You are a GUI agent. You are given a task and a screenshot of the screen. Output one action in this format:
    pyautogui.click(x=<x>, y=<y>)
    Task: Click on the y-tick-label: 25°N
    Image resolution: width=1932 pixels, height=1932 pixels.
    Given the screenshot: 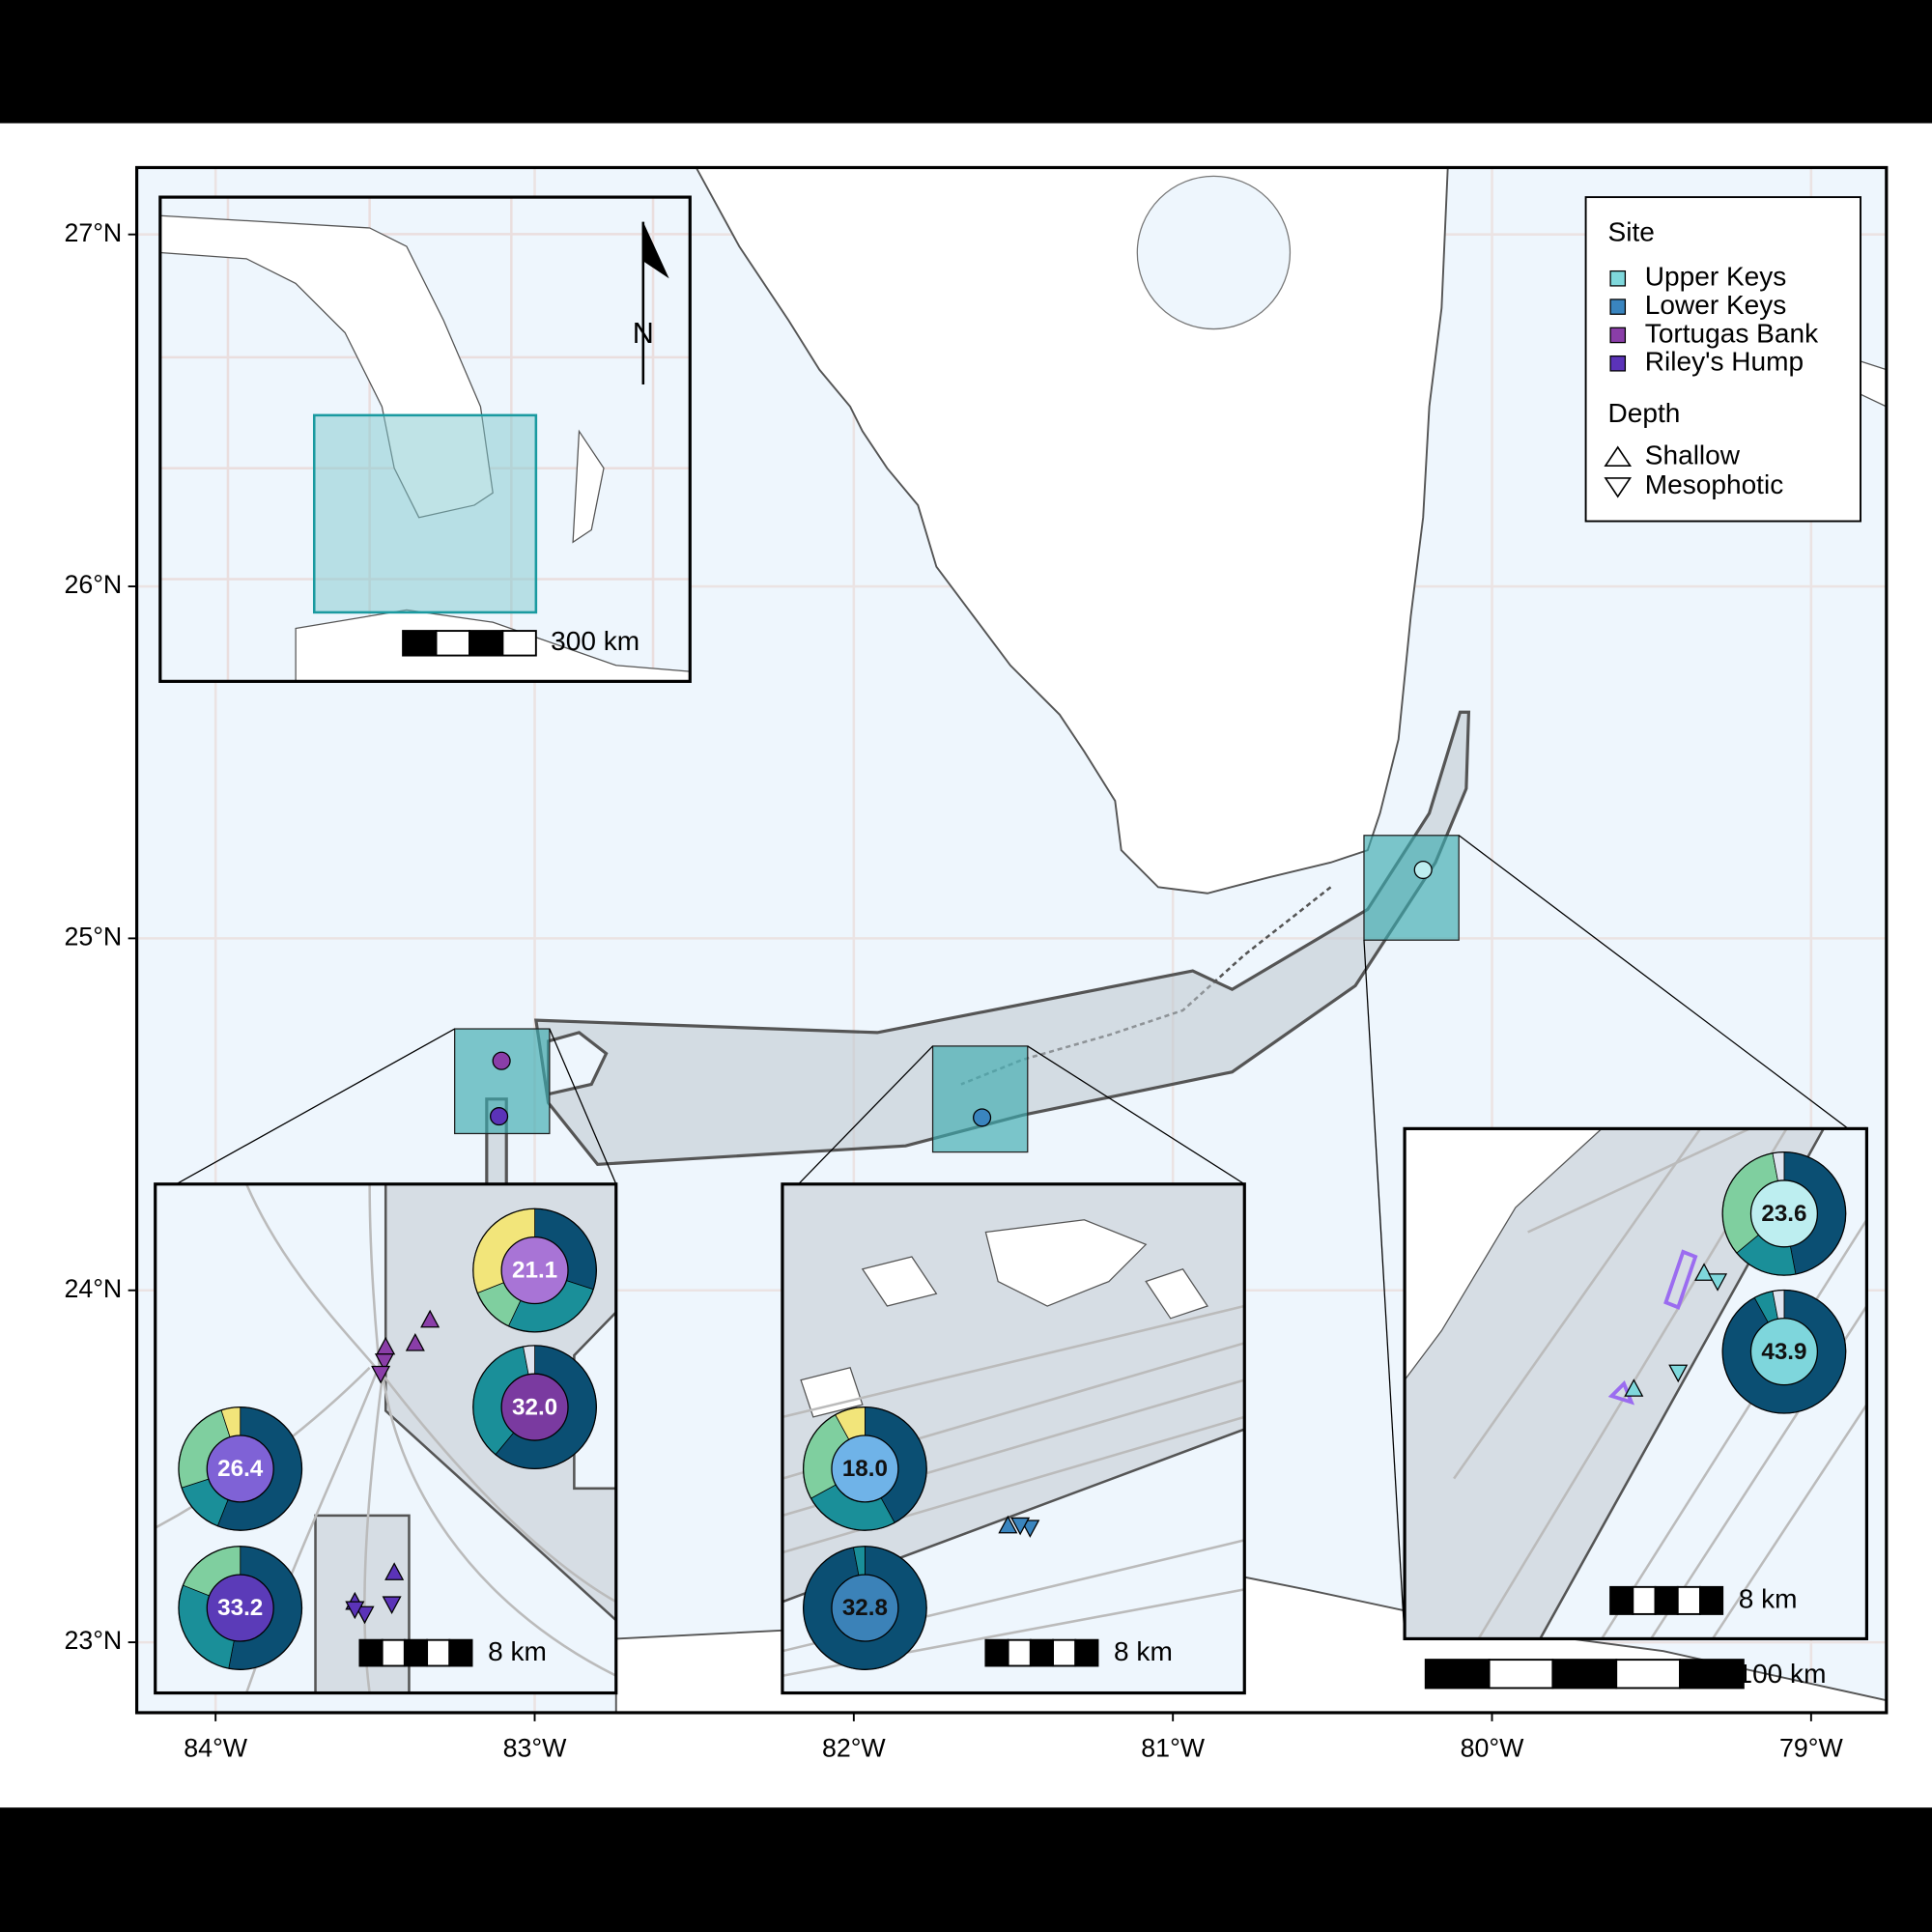 What is the action you would take?
    pyautogui.click(x=93, y=936)
    